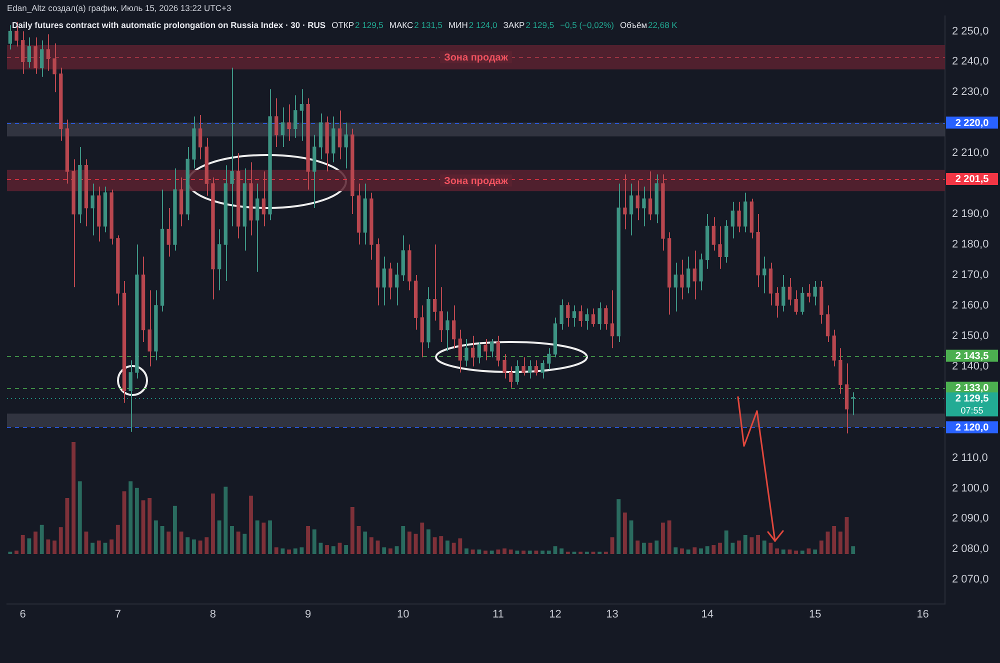 This screenshot has height=663, width=1000. Describe the element at coordinates (528, 25) in the screenshot. I see `annotation: ЗАКР2 129,5` at that location.